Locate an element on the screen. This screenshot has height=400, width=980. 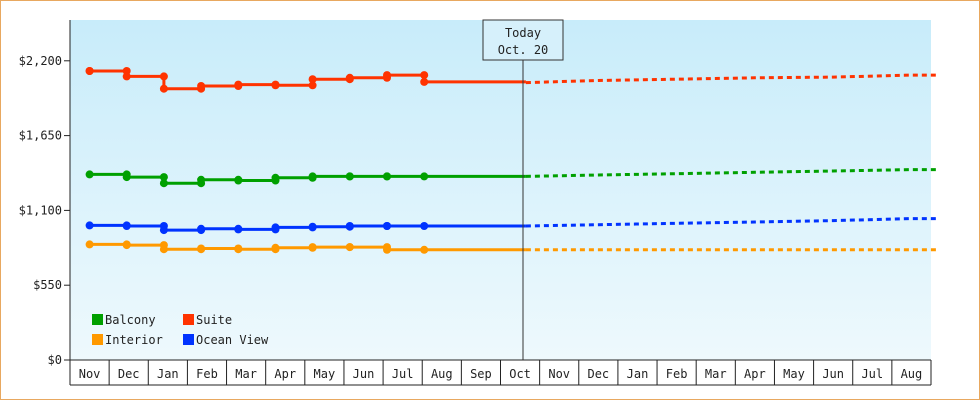
series-line-ocean-view is located at coordinates (307, 227).